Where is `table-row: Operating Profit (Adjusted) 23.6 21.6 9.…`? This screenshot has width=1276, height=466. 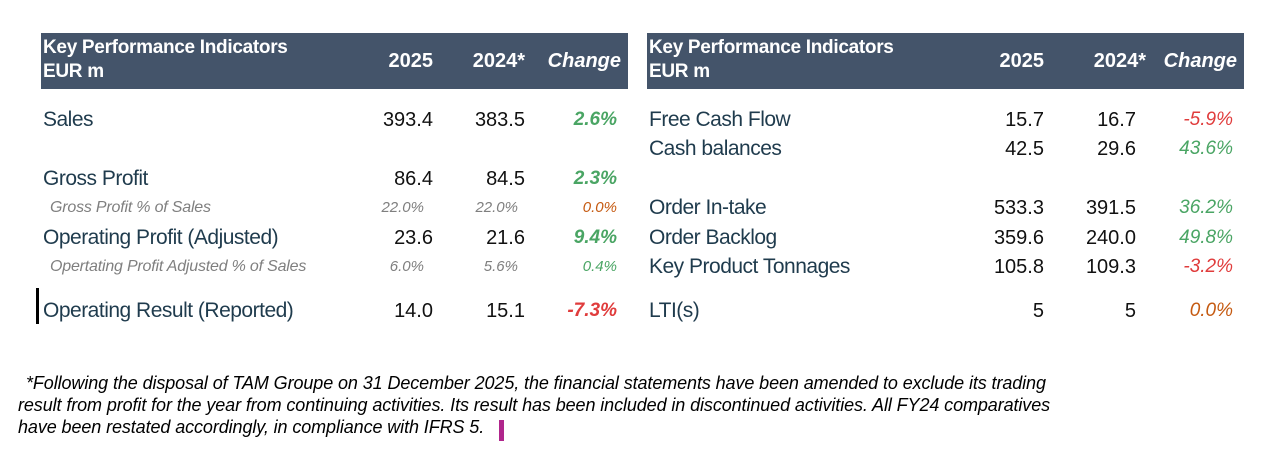
table-row: Operating Profit (Adjusted) 23.6 21.6 9.… is located at coordinates (334, 238).